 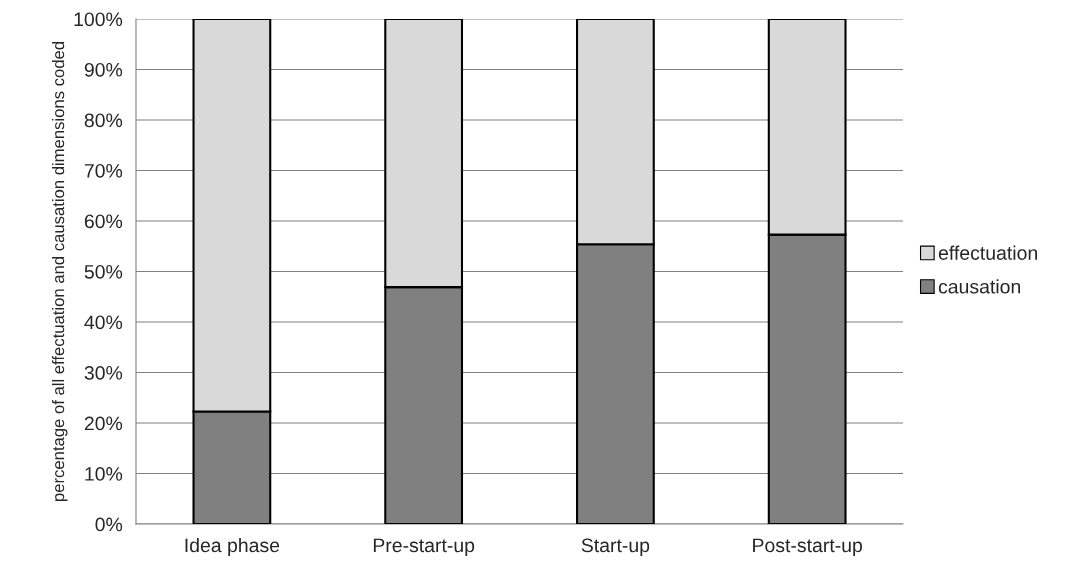 I want to click on y-axis-title: percentage of all effectuation and causation dimensions coded, so click(x=59, y=271).